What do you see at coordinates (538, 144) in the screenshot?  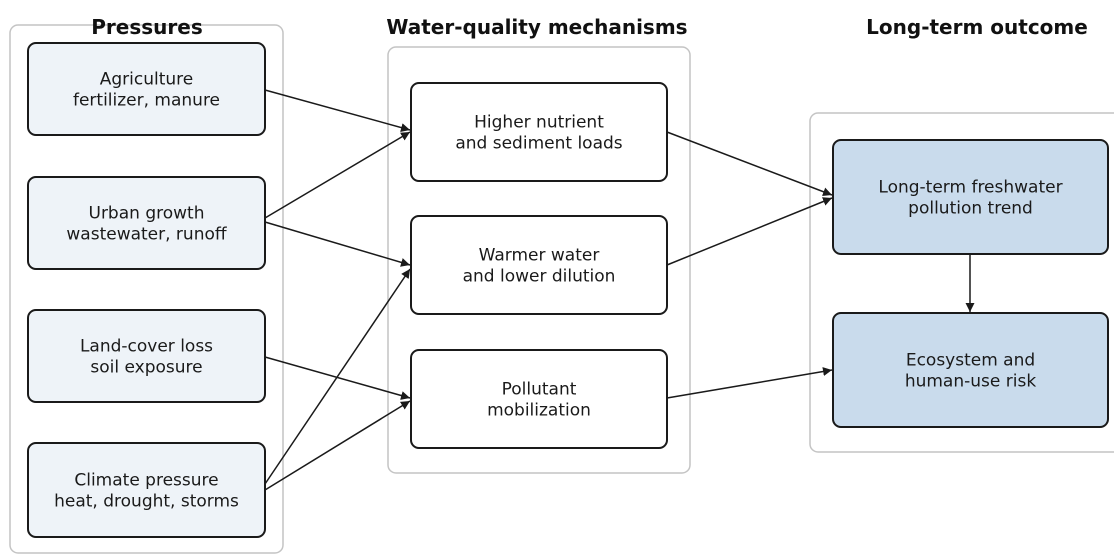 I see `node-label: and sediment loads` at bounding box center [538, 144].